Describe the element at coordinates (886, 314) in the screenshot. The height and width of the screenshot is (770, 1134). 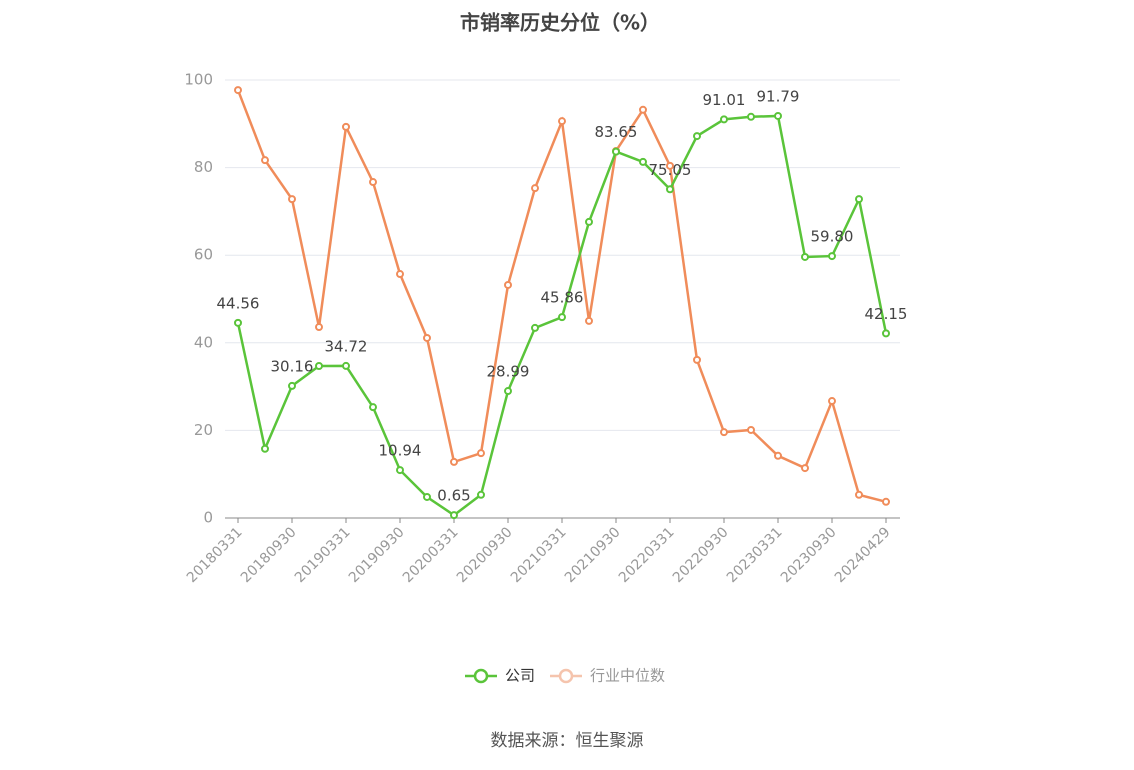
I see `data-label: 42.15` at that location.